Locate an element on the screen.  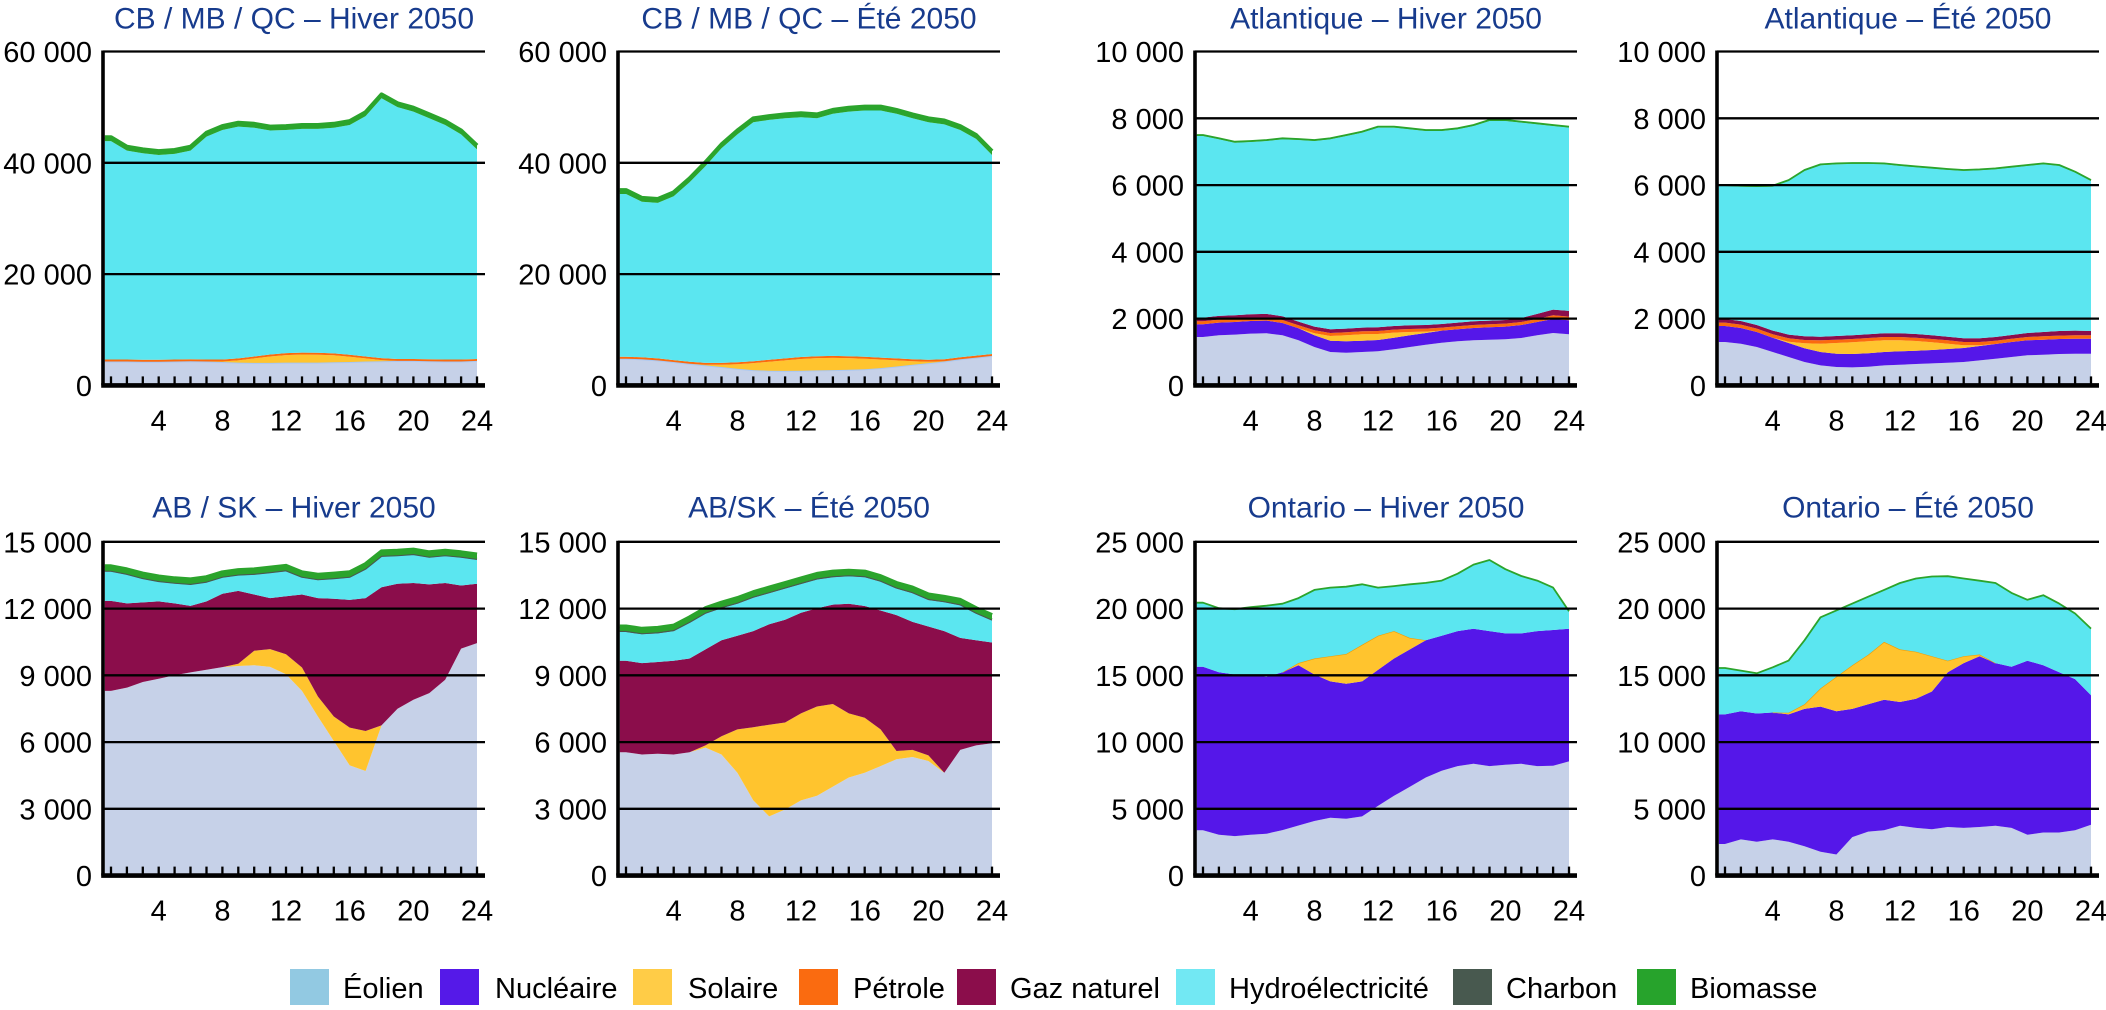
svg-text: Ontario – Été 2050 is located at coordinates (1908, 508).